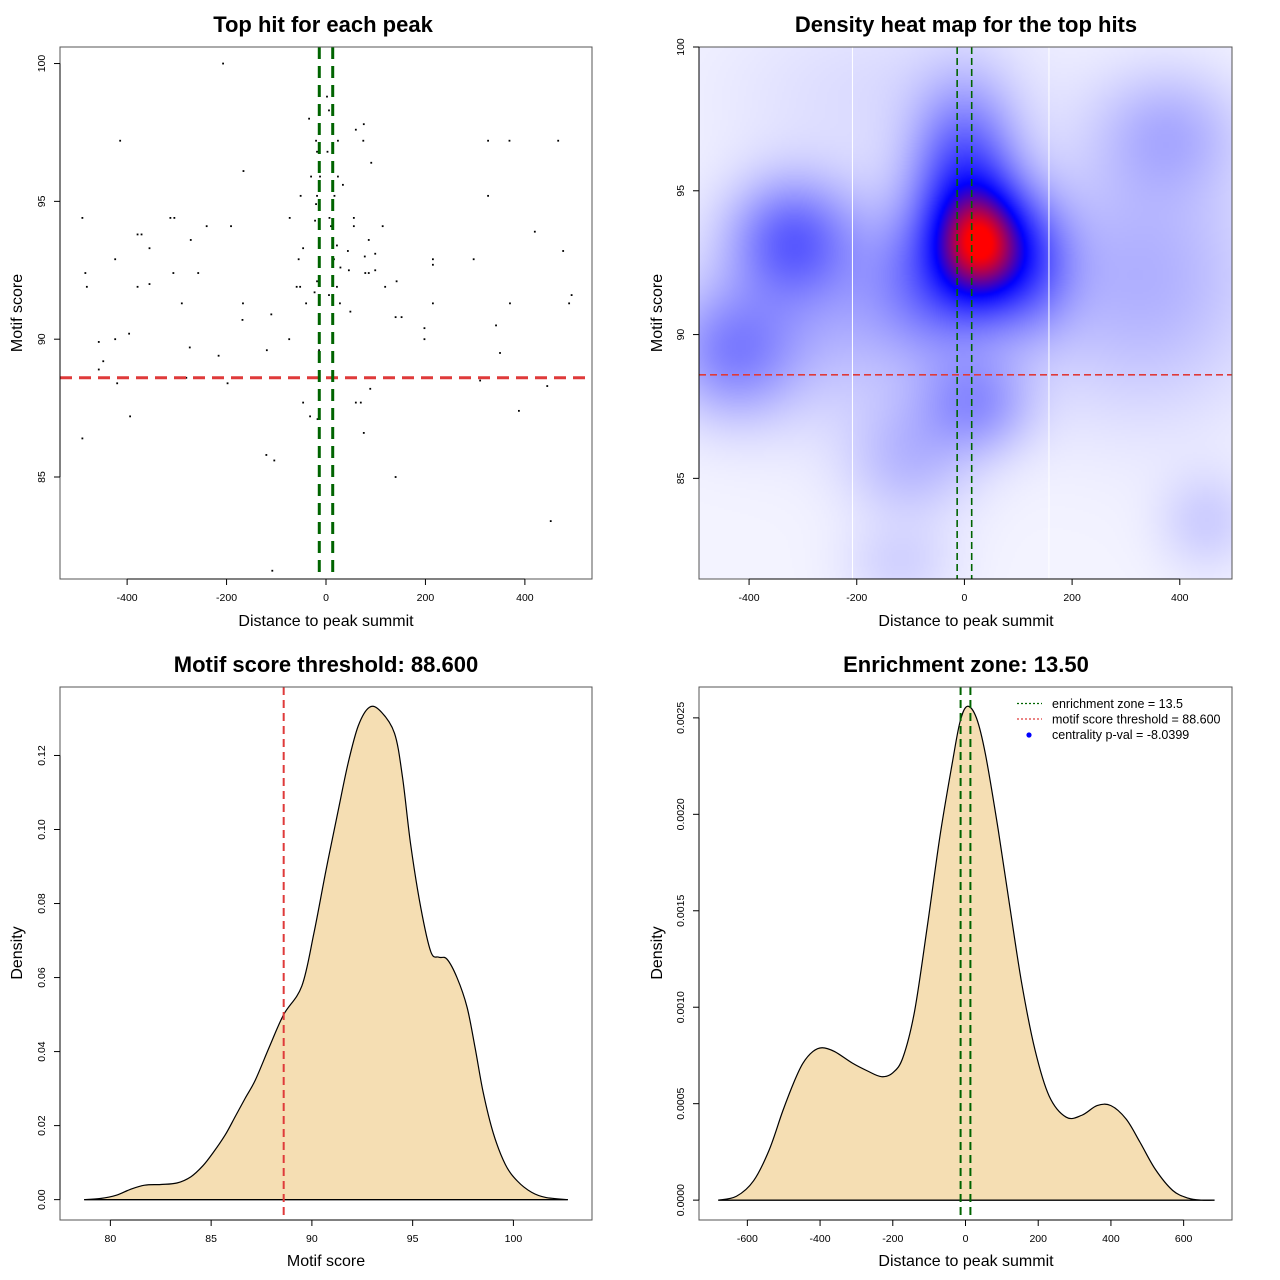 This screenshot has width=1280, height=1280. I want to click on score-density-x-label: Motif score, so click(326, 1261).